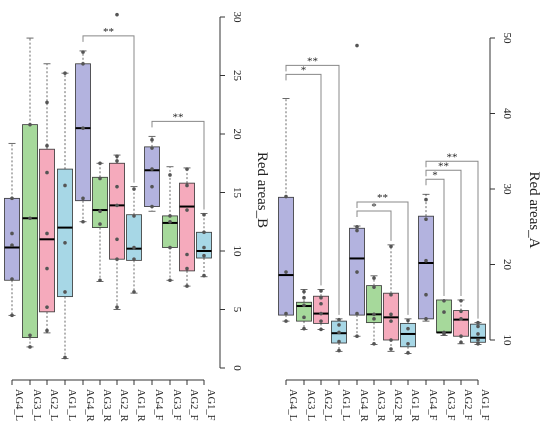 The width and height of the screenshot is (550, 437). Describe the element at coordinates (408, 336) in the screenshot. I see `box-ag1-r` at that location.